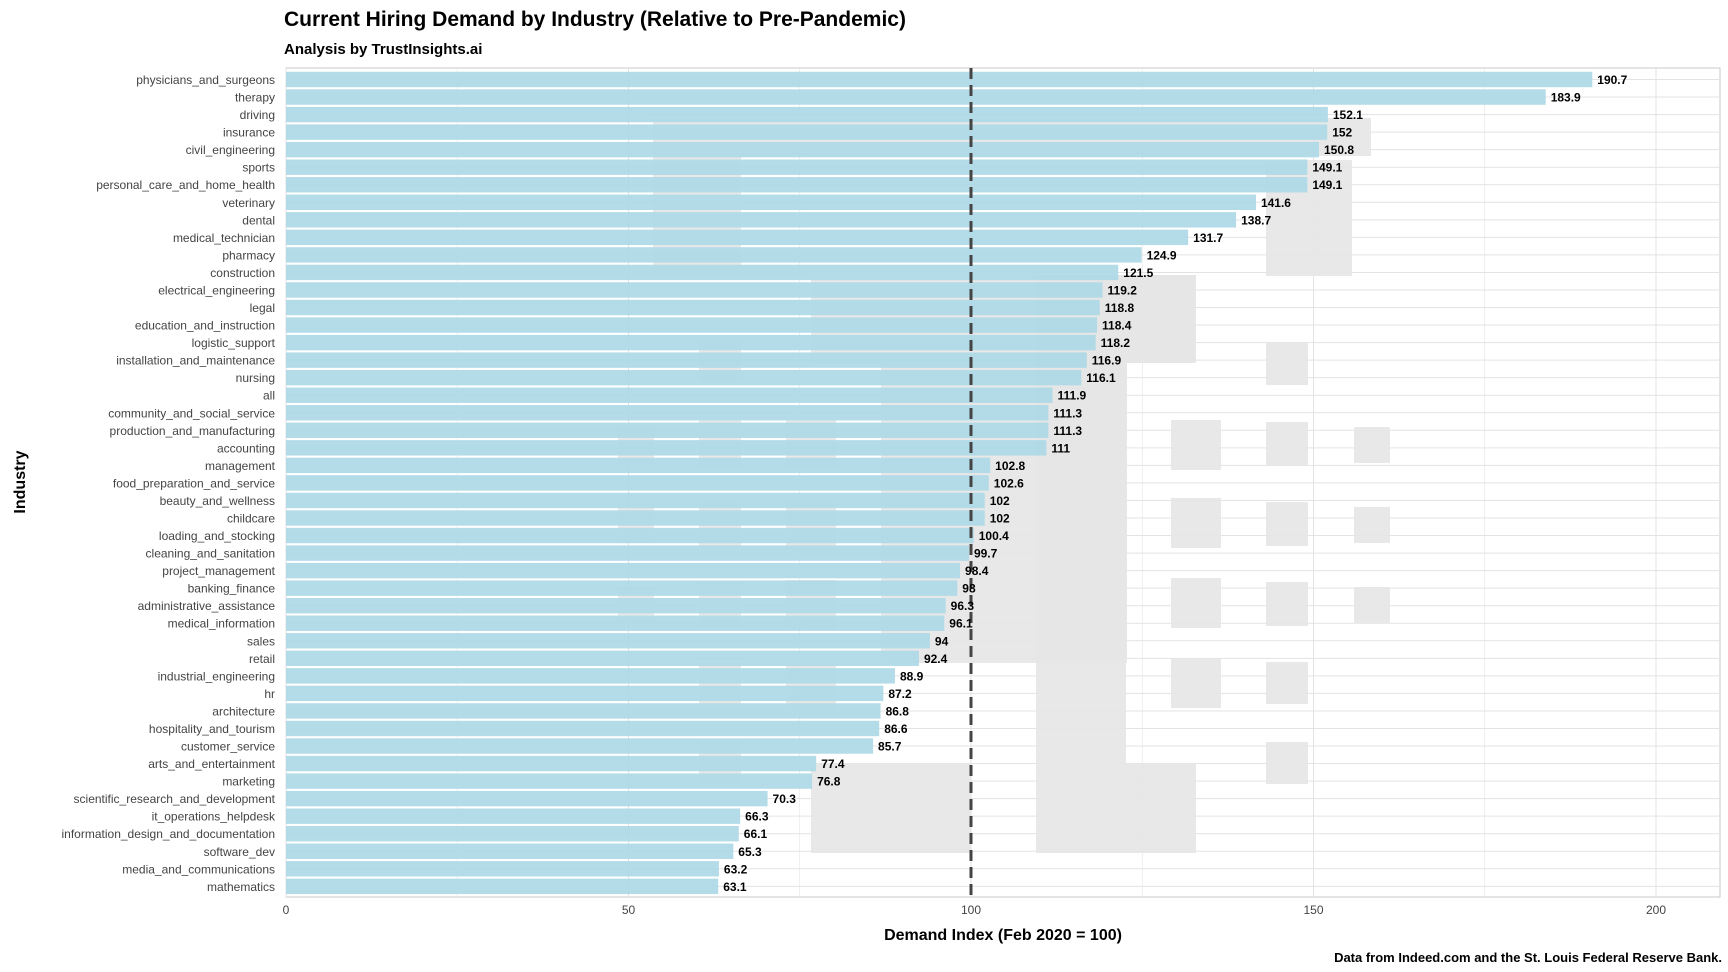 This screenshot has height=972, width=1728. Describe the element at coordinates (262, 659) in the screenshot. I see `y-tick-label: retail` at that location.